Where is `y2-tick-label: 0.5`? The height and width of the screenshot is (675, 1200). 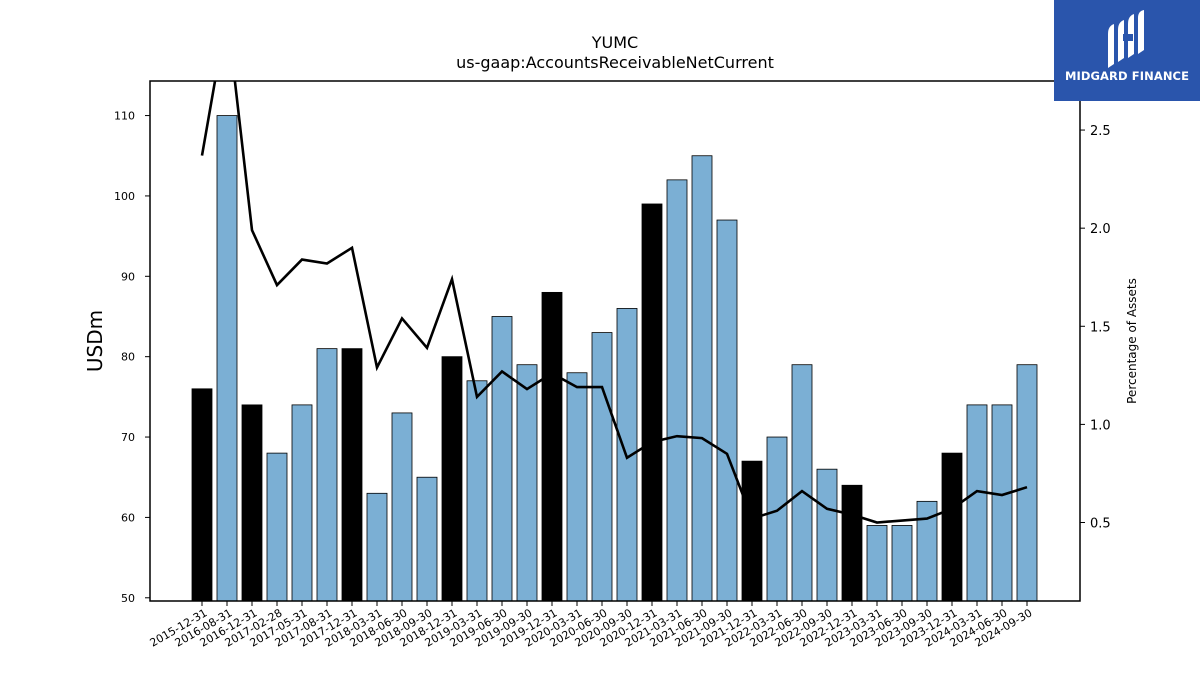
y2-tick-label: 0.5 is located at coordinates (1100, 524).